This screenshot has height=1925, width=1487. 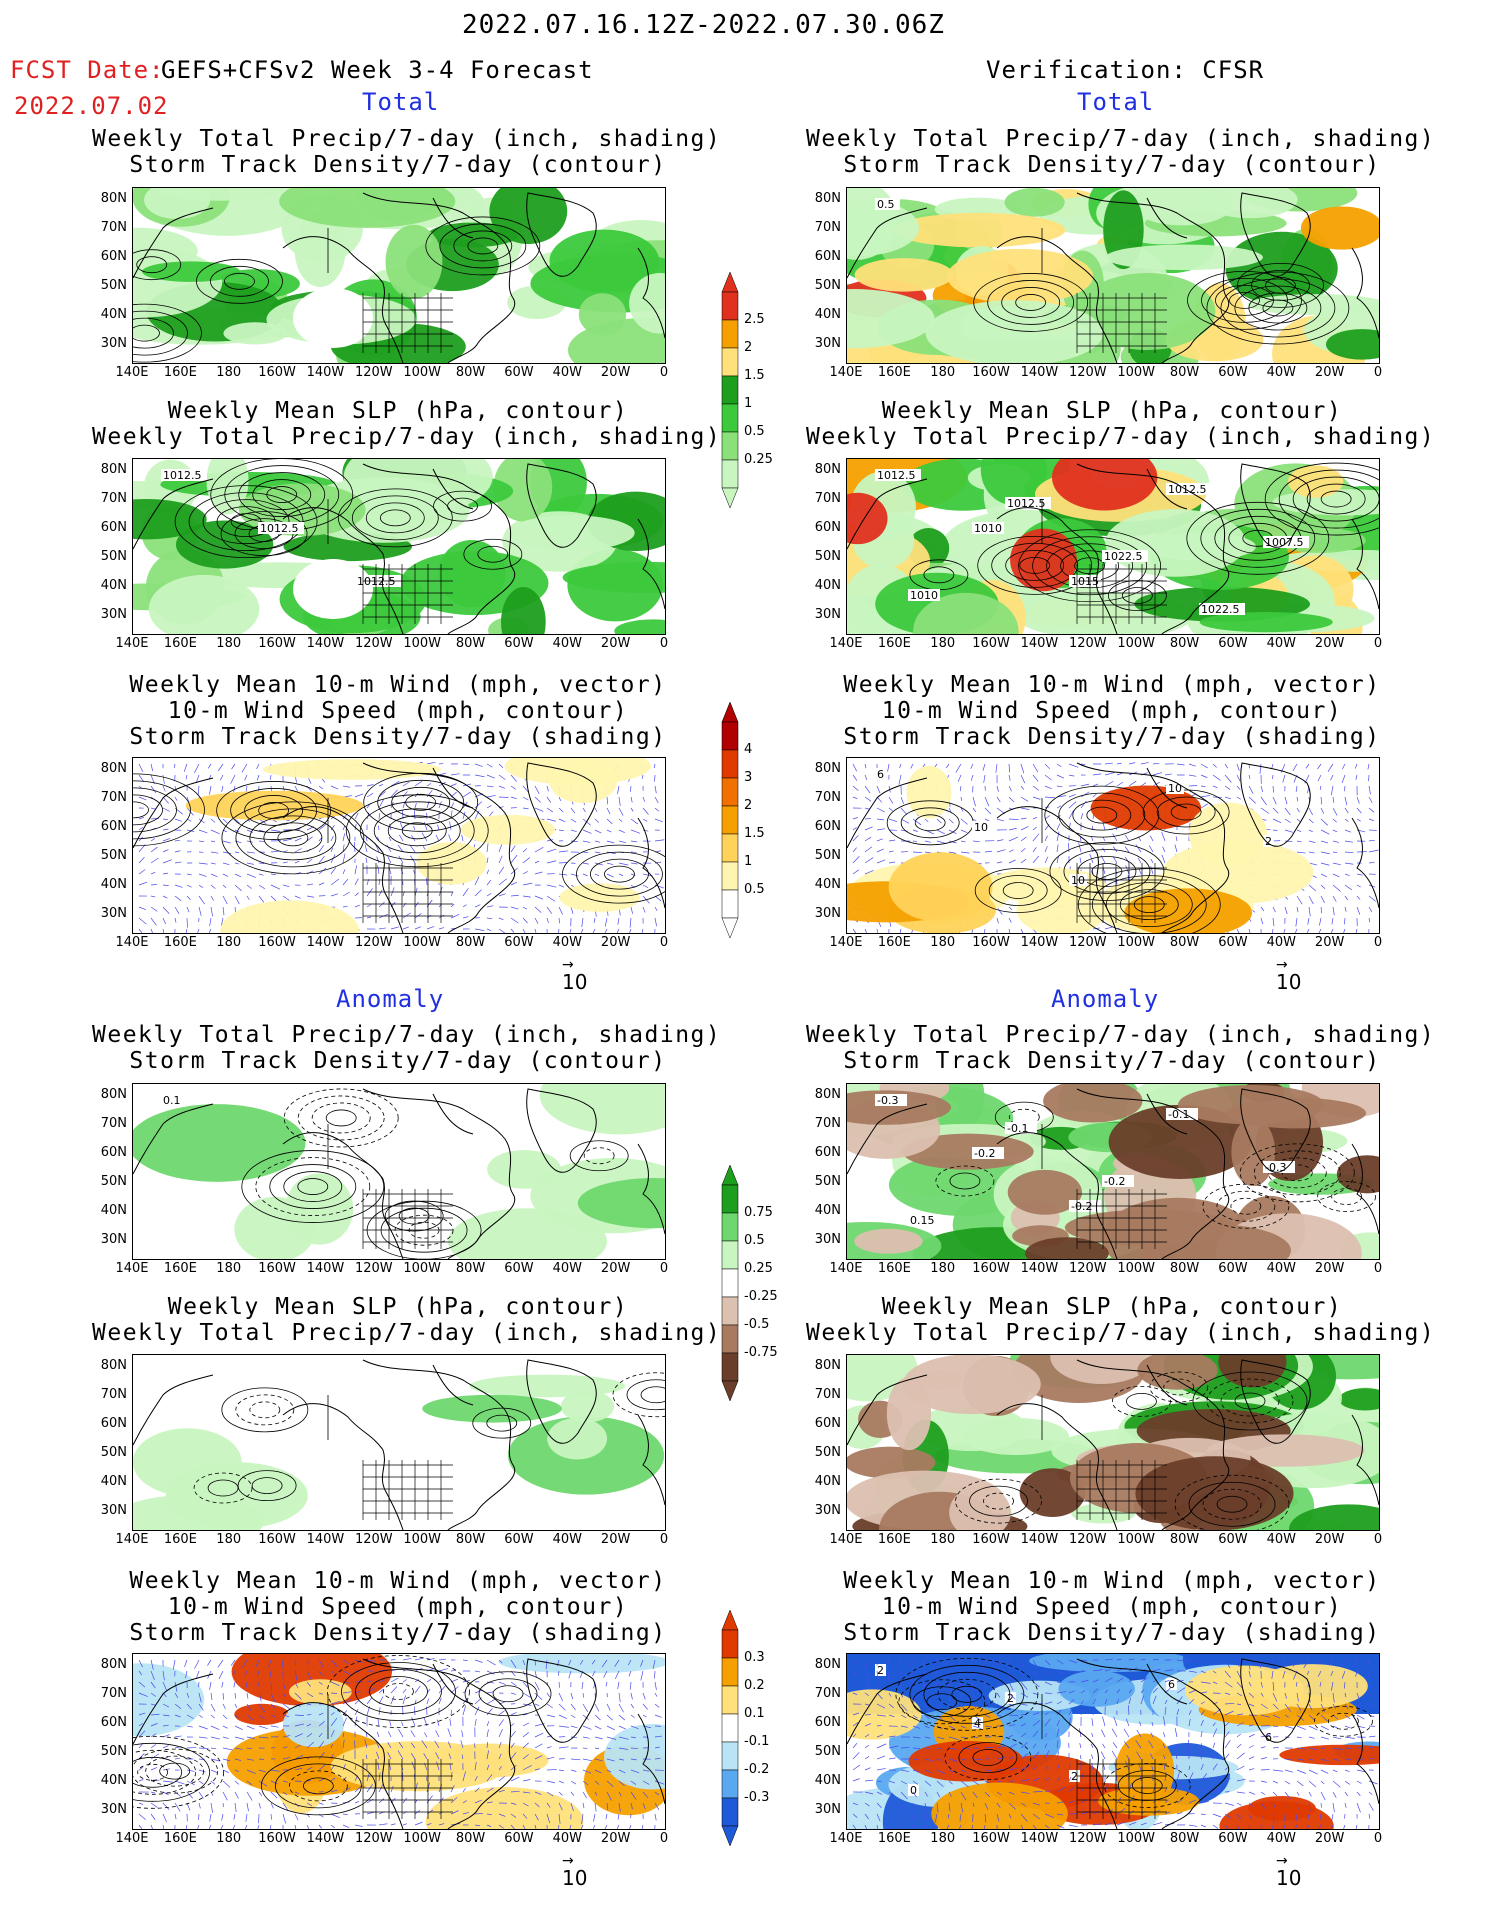 I want to click on fcst-date: 2022.07.02, so click(x=91, y=106).